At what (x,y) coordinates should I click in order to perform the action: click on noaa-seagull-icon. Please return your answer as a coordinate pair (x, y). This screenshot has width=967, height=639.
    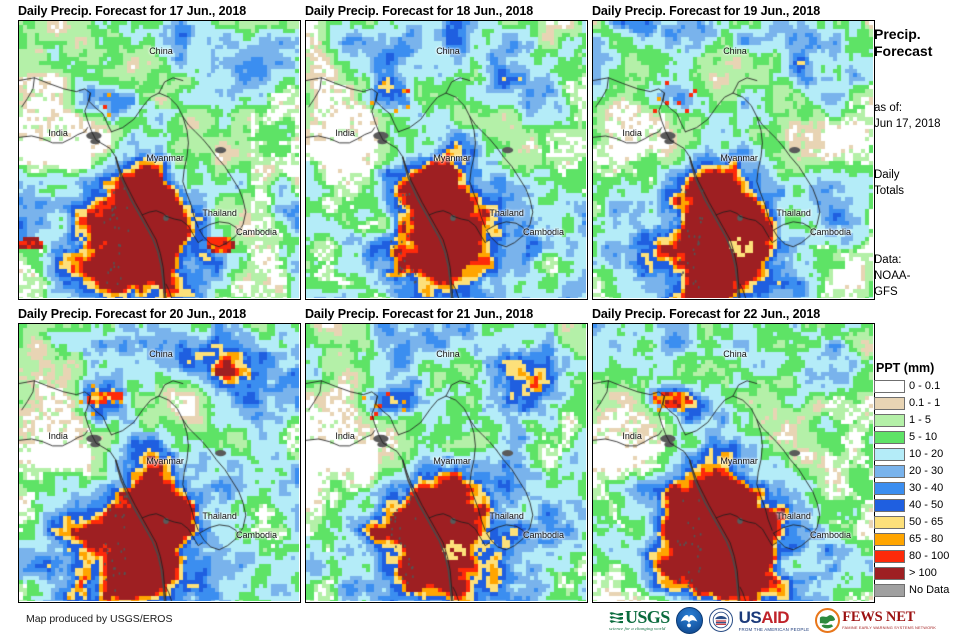
    Looking at the image, I should click on (689, 621).